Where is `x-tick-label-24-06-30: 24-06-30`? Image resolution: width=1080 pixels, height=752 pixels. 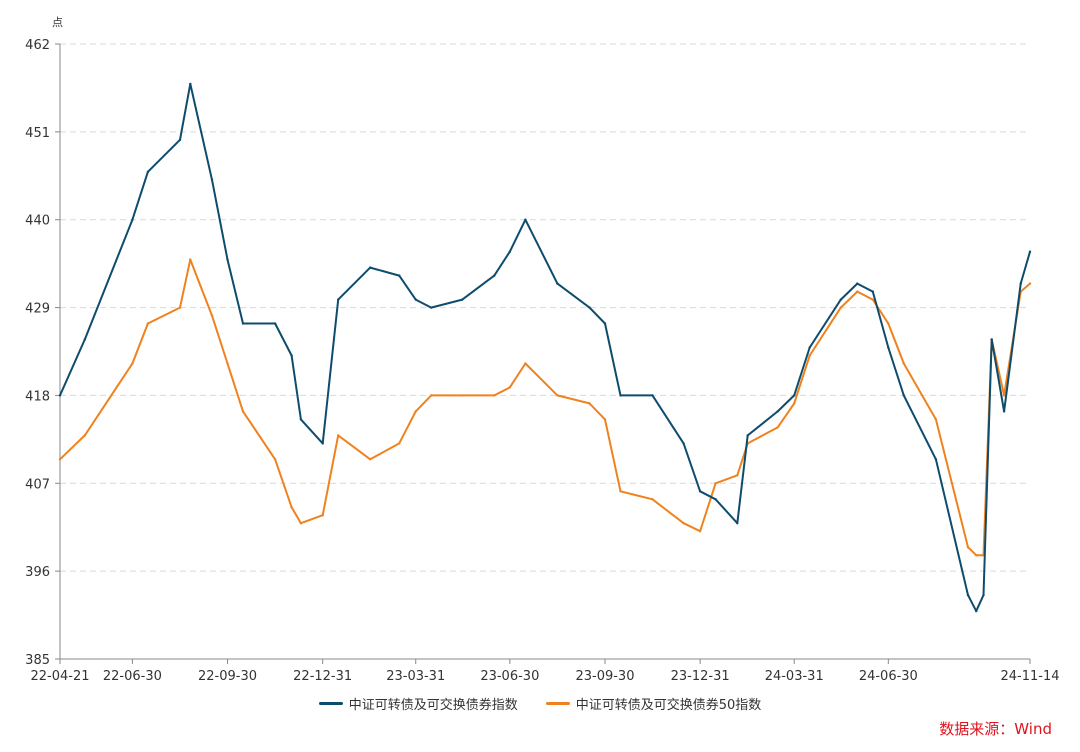 x-tick-label-24-06-30: 24-06-30 is located at coordinates (888, 676).